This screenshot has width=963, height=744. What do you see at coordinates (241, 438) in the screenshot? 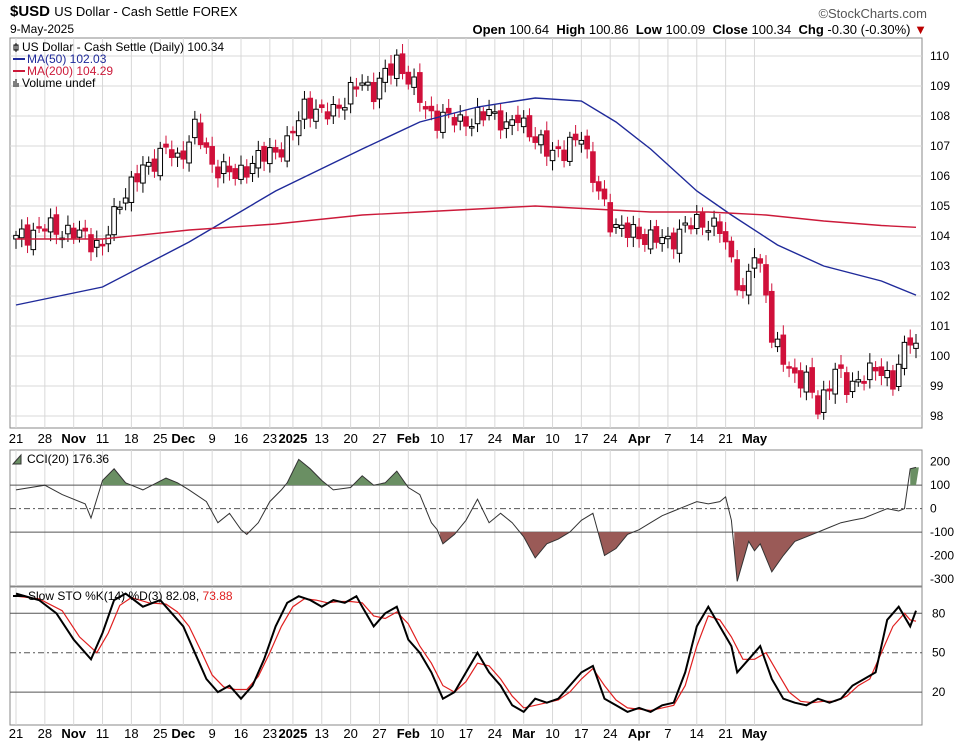
I see `x-tick-label: 16` at bounding box center [241, 438].